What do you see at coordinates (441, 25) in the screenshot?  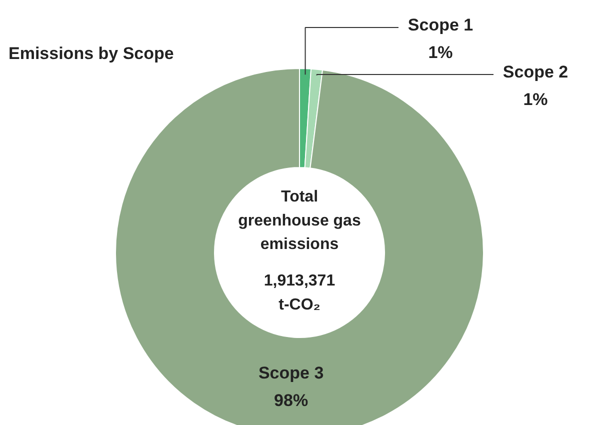 I see `slice-label: Scope 1` at bounding box center [441, 25].